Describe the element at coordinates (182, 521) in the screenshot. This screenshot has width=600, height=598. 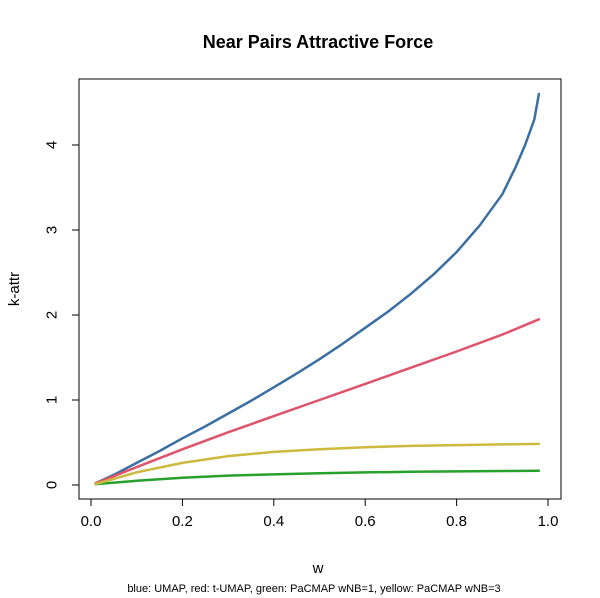
I see `x-tick-label: 0.2` at that location.